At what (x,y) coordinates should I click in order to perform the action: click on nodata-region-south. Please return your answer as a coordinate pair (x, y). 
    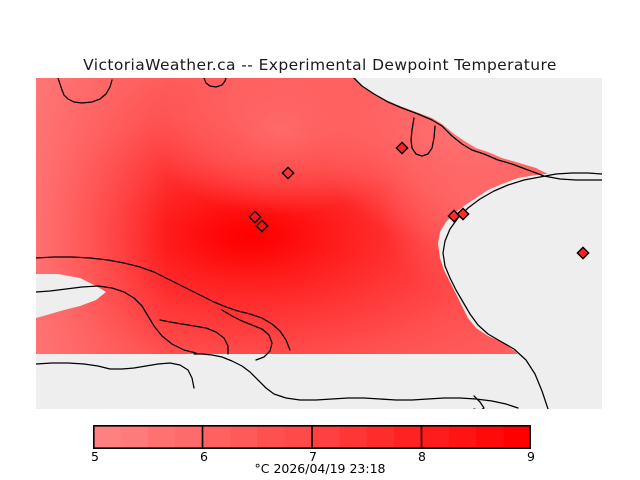
    Looking at the image, I should click on (319, 382).